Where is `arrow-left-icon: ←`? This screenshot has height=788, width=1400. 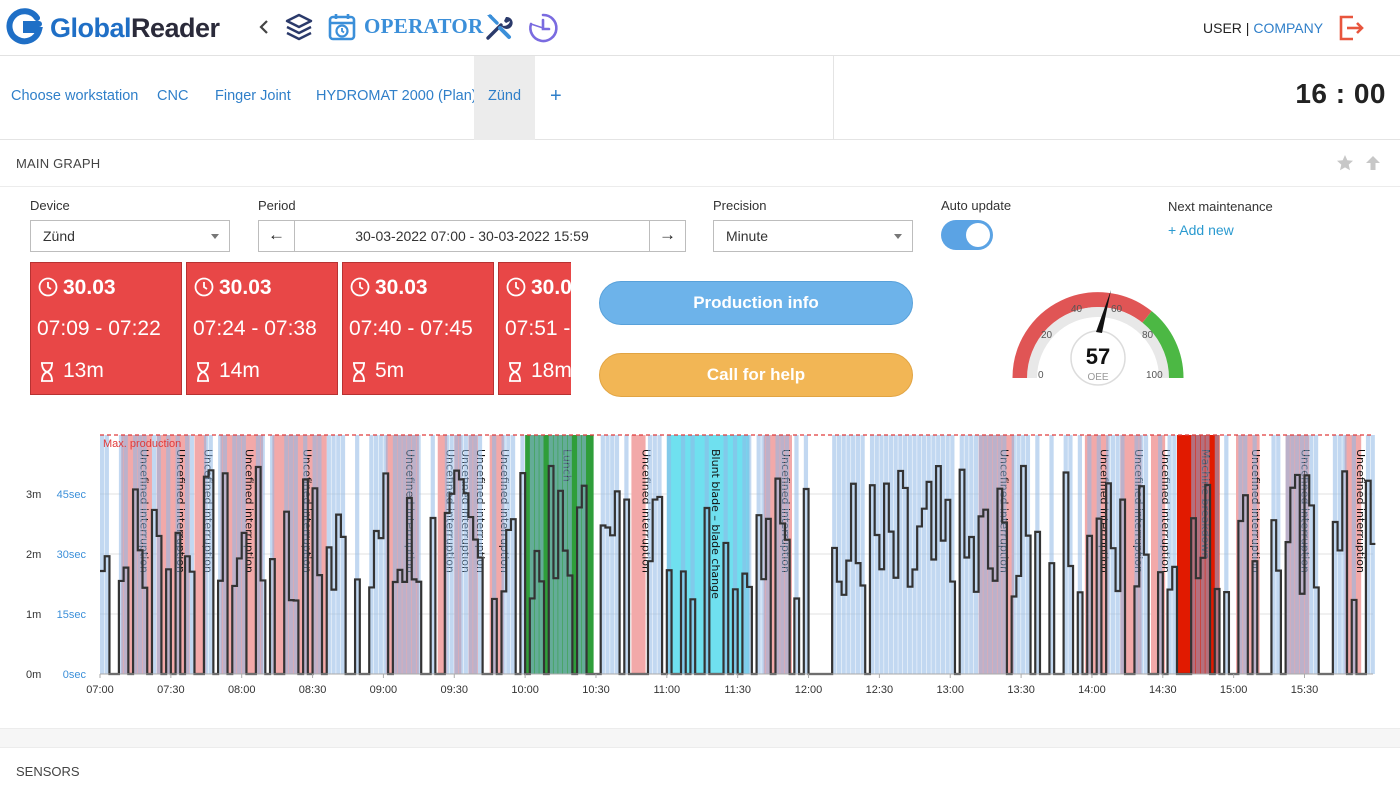 arrow-left-icon: ← is located at coordinates (277, 236).